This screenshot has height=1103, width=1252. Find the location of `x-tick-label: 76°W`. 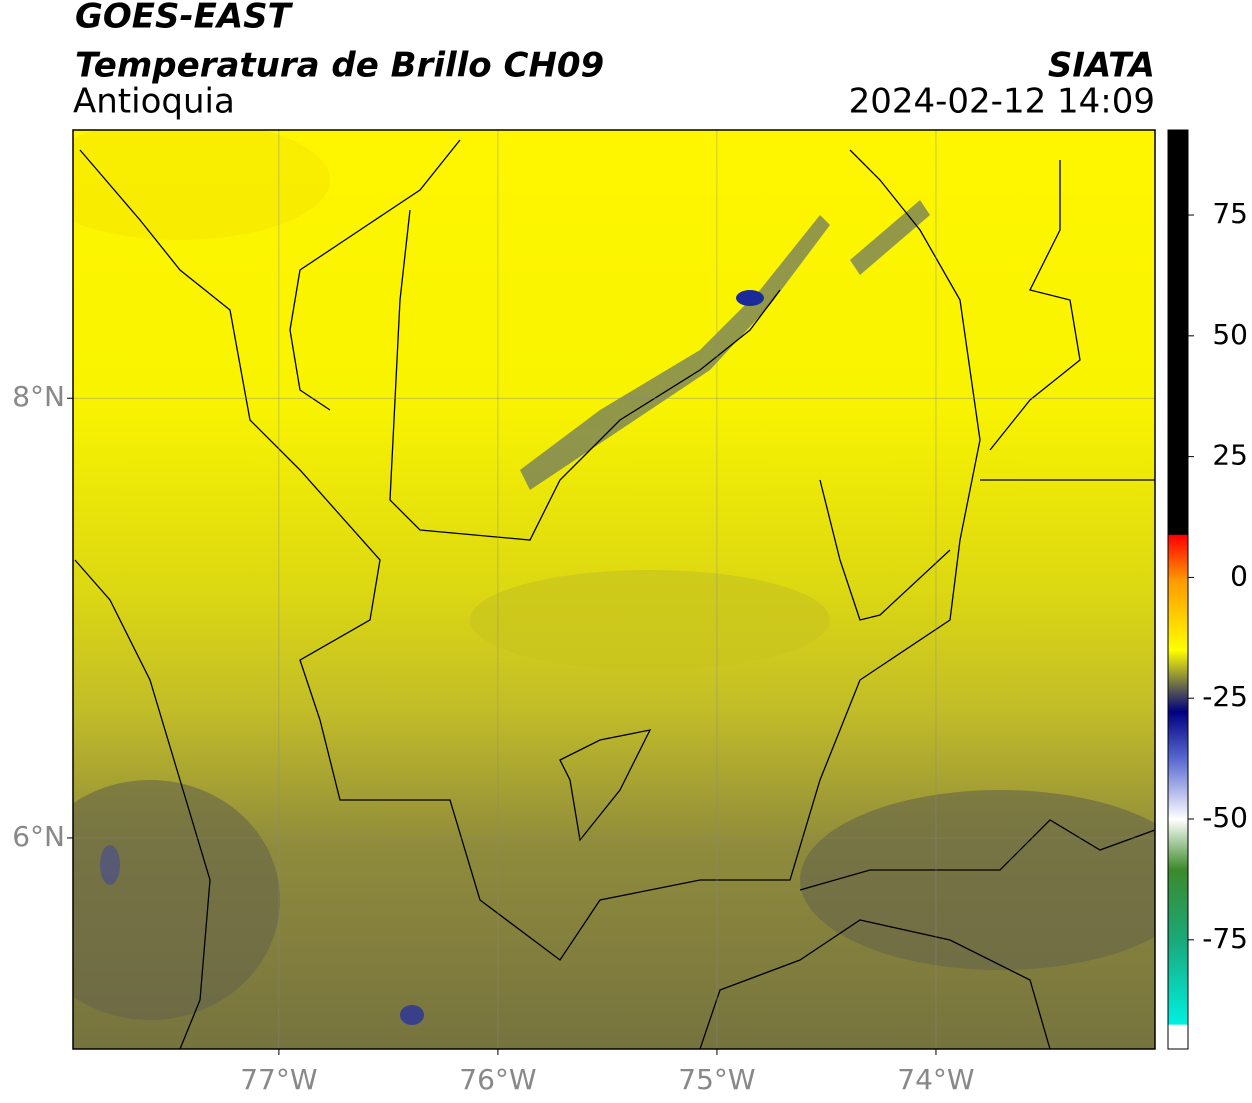

x-tick-label: 76°W is located at coordinates (497, 1079).